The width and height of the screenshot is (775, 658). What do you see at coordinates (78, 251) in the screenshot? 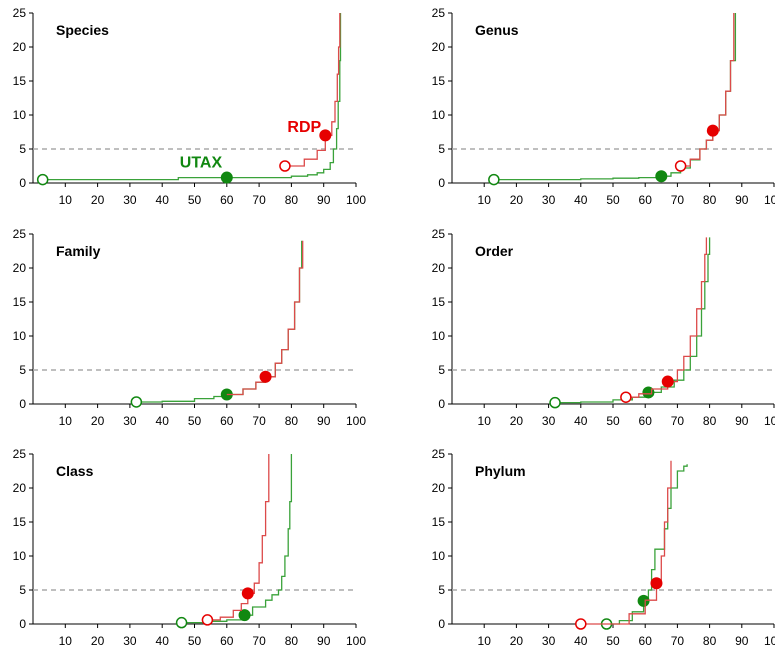
I see `panel-title: Family` at bounding box center [78, 251].